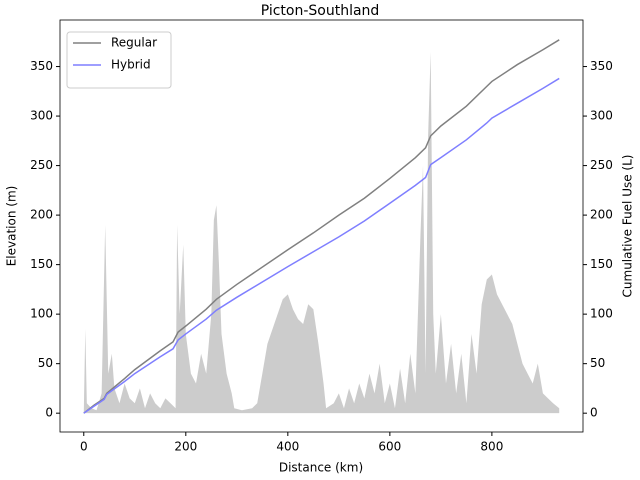  I want to click on x-tick-label: 0, so click(84, 447).